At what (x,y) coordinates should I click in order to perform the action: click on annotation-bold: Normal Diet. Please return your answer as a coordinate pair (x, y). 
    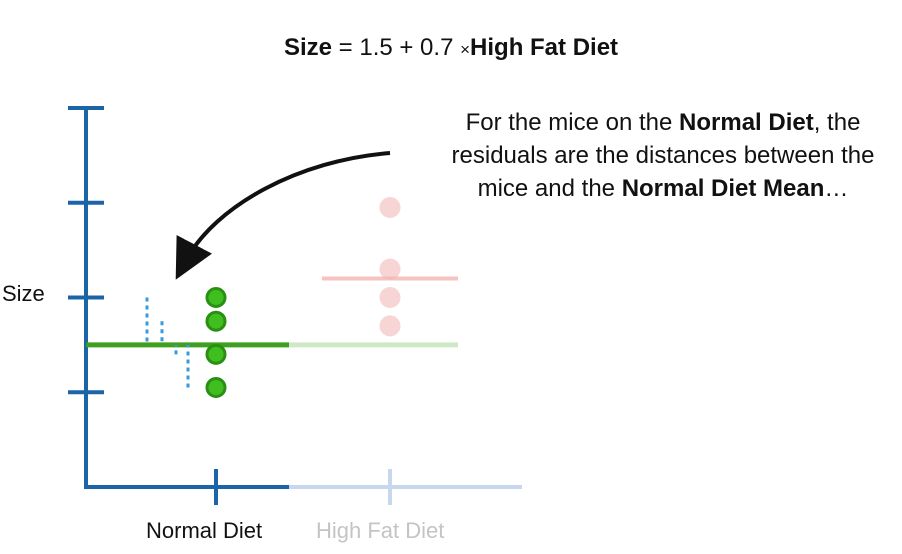
    Looking at the image, I should click on (746, 122).